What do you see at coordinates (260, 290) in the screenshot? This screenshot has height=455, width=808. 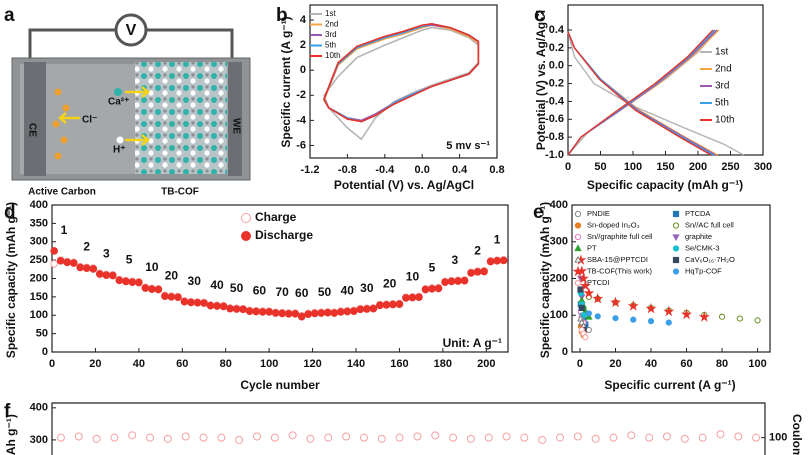 I see `rate-label: 60` at bounding box center [260, 290].